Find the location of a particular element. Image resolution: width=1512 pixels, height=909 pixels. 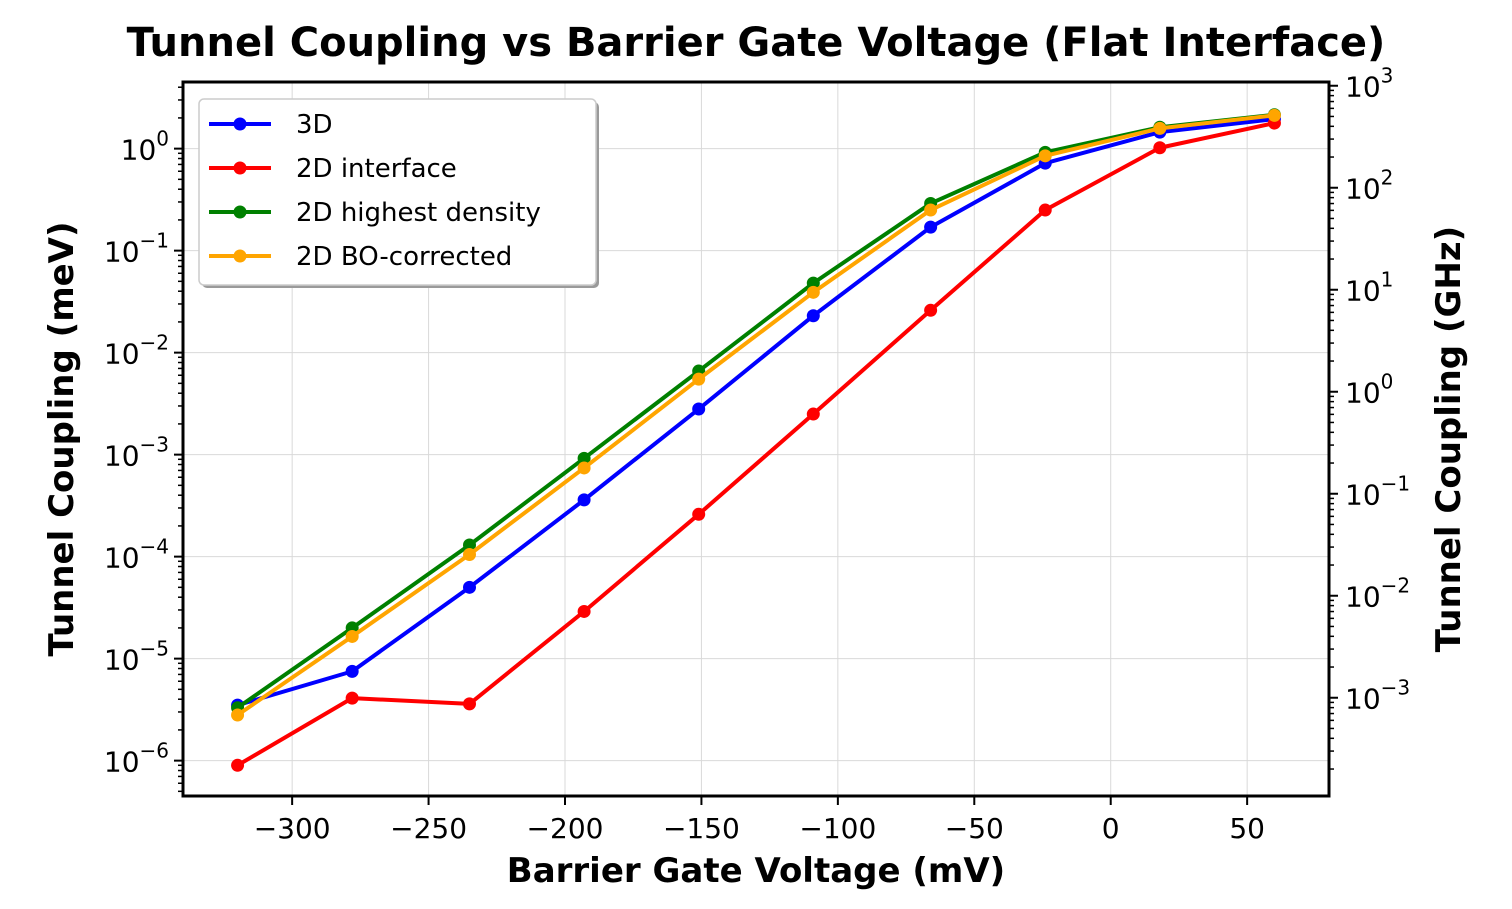

legend-box is located at coordinates (397, 192).